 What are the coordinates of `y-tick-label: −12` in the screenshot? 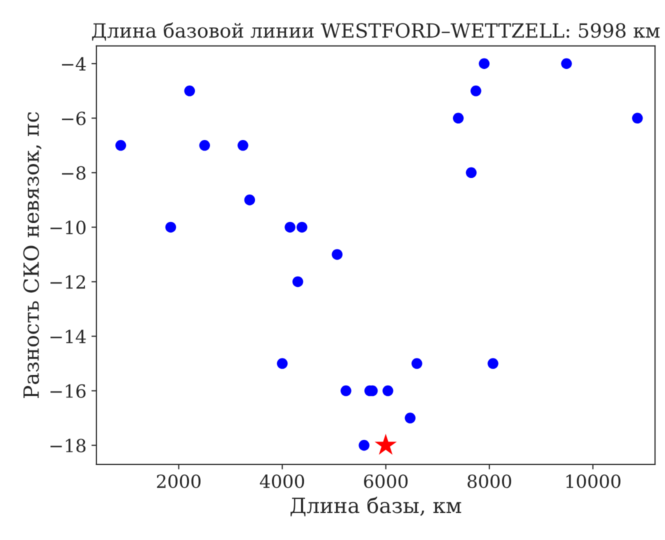 It's located at (67, 282).